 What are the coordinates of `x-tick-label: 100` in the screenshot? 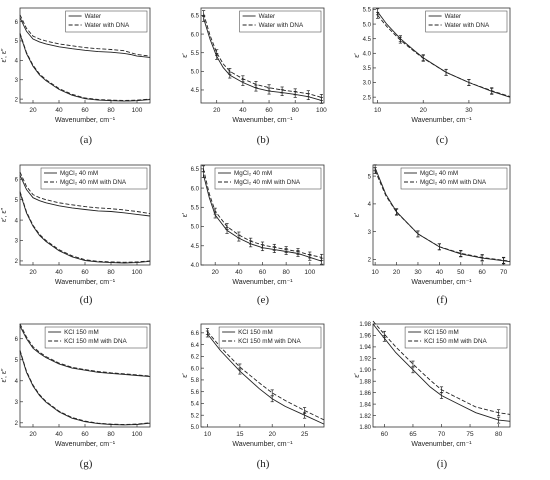 It's located at (309, 272).